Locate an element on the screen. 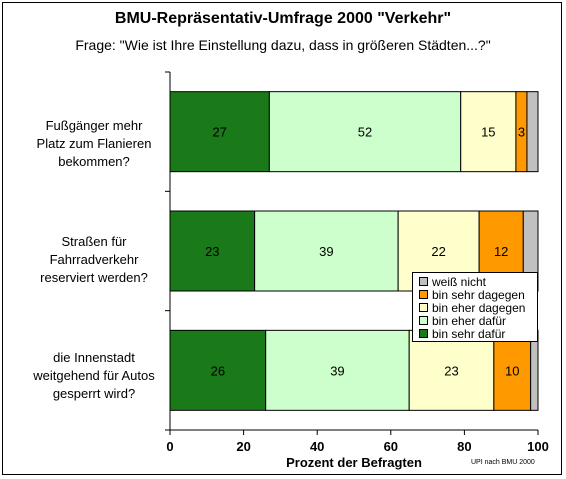 The image size is (566, 479). category-label-line: bekommen? is located at coordinates (94, 161).